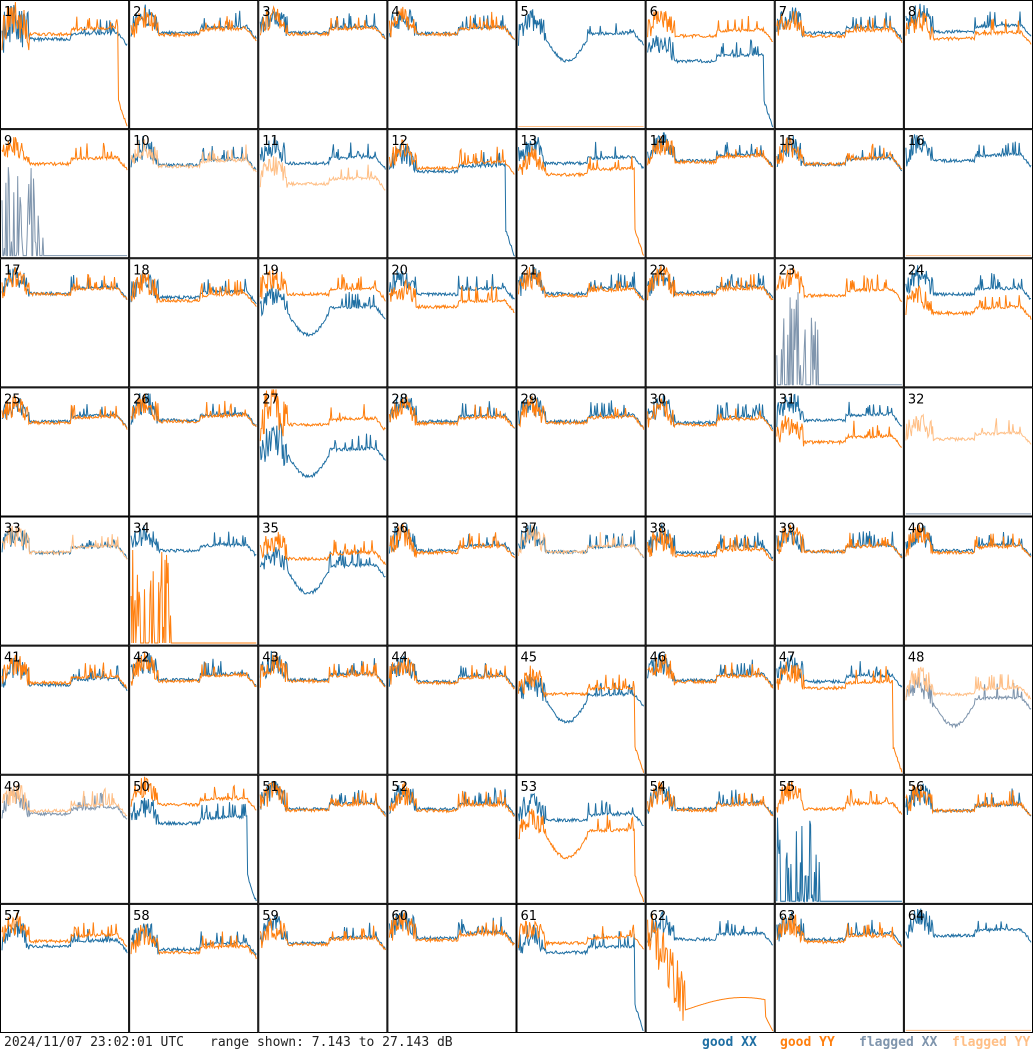 Image resolution: width=1033 pixels, height=1053 pixels. Describe the element at coordinates (452, 452) in the screenshot. I see `panel-28: 28` at that location.